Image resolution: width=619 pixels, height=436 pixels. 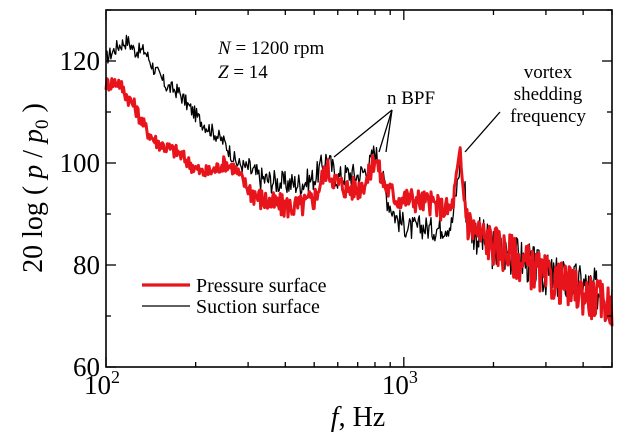 What do you see at coordinates (80, 163) in the screenshot?
I see `y-tick-label: 100` at bounding box center [80, 163].